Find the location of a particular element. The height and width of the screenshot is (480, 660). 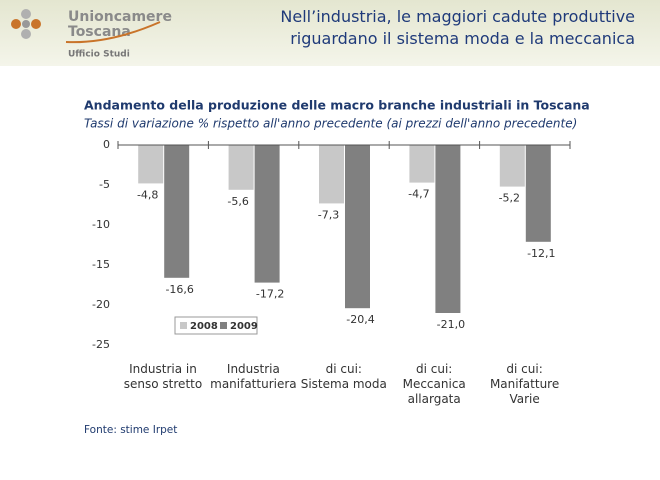

legend-box is located at coordinates (216, 325).